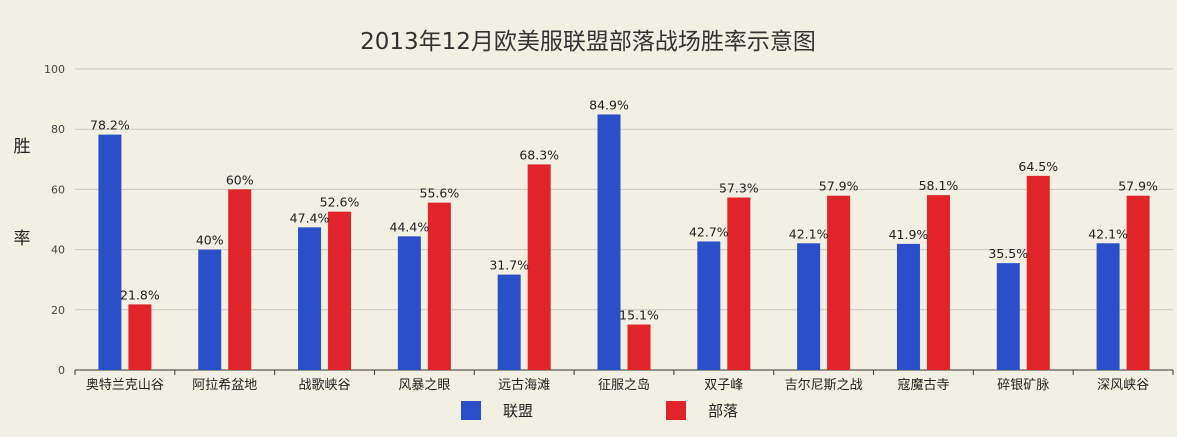 The image size is (1177, 437). What do you see at coordinates (58, 250) in the screenshot?
I see `y-tick-label: 40` at bounding box center [58, 250].